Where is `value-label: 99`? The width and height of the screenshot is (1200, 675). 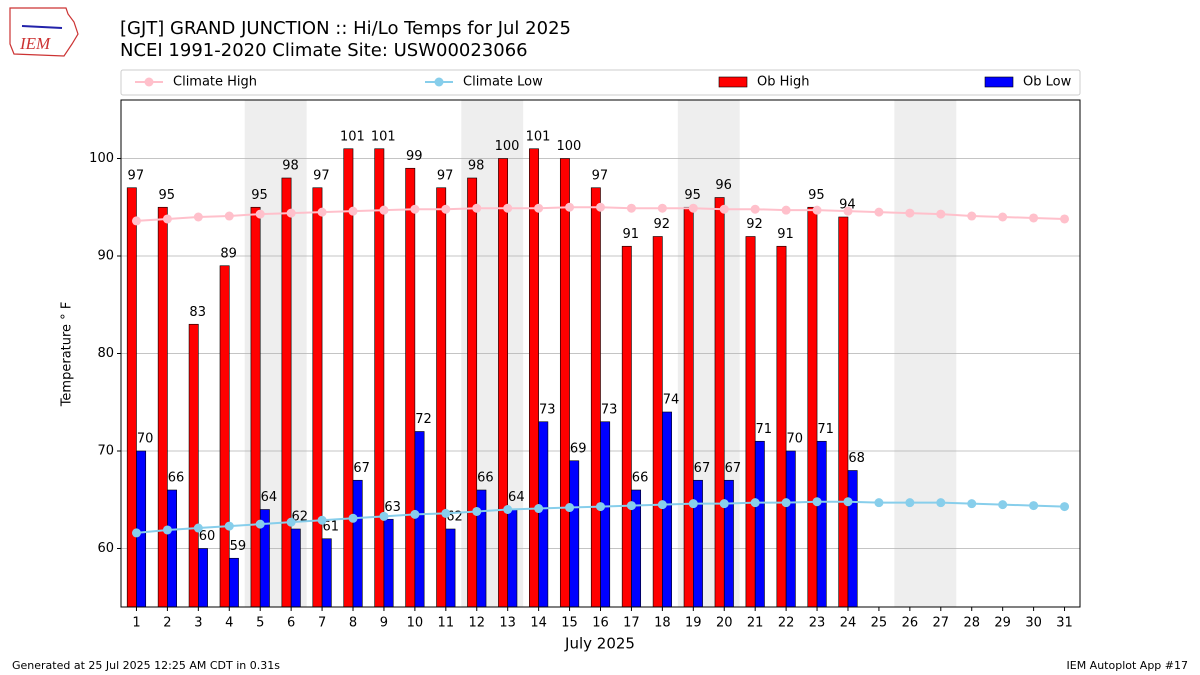
value-label: 99 is located at coordinates (414, 156).